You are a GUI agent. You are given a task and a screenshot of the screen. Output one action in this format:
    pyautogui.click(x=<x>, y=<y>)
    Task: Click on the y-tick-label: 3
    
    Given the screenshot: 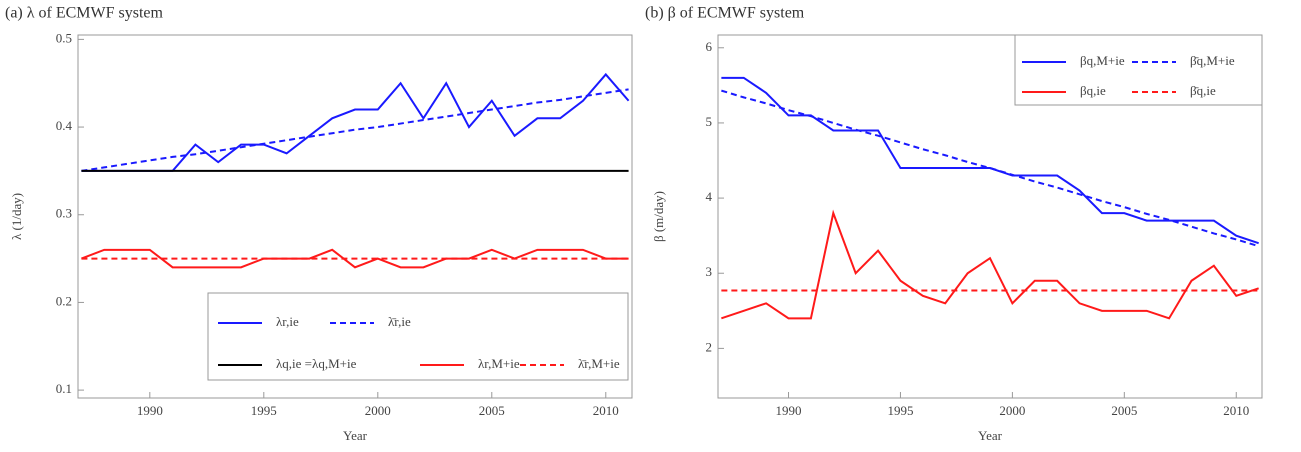 What is the action you would take?
    pyautogui.click(x=709, y=271)
    